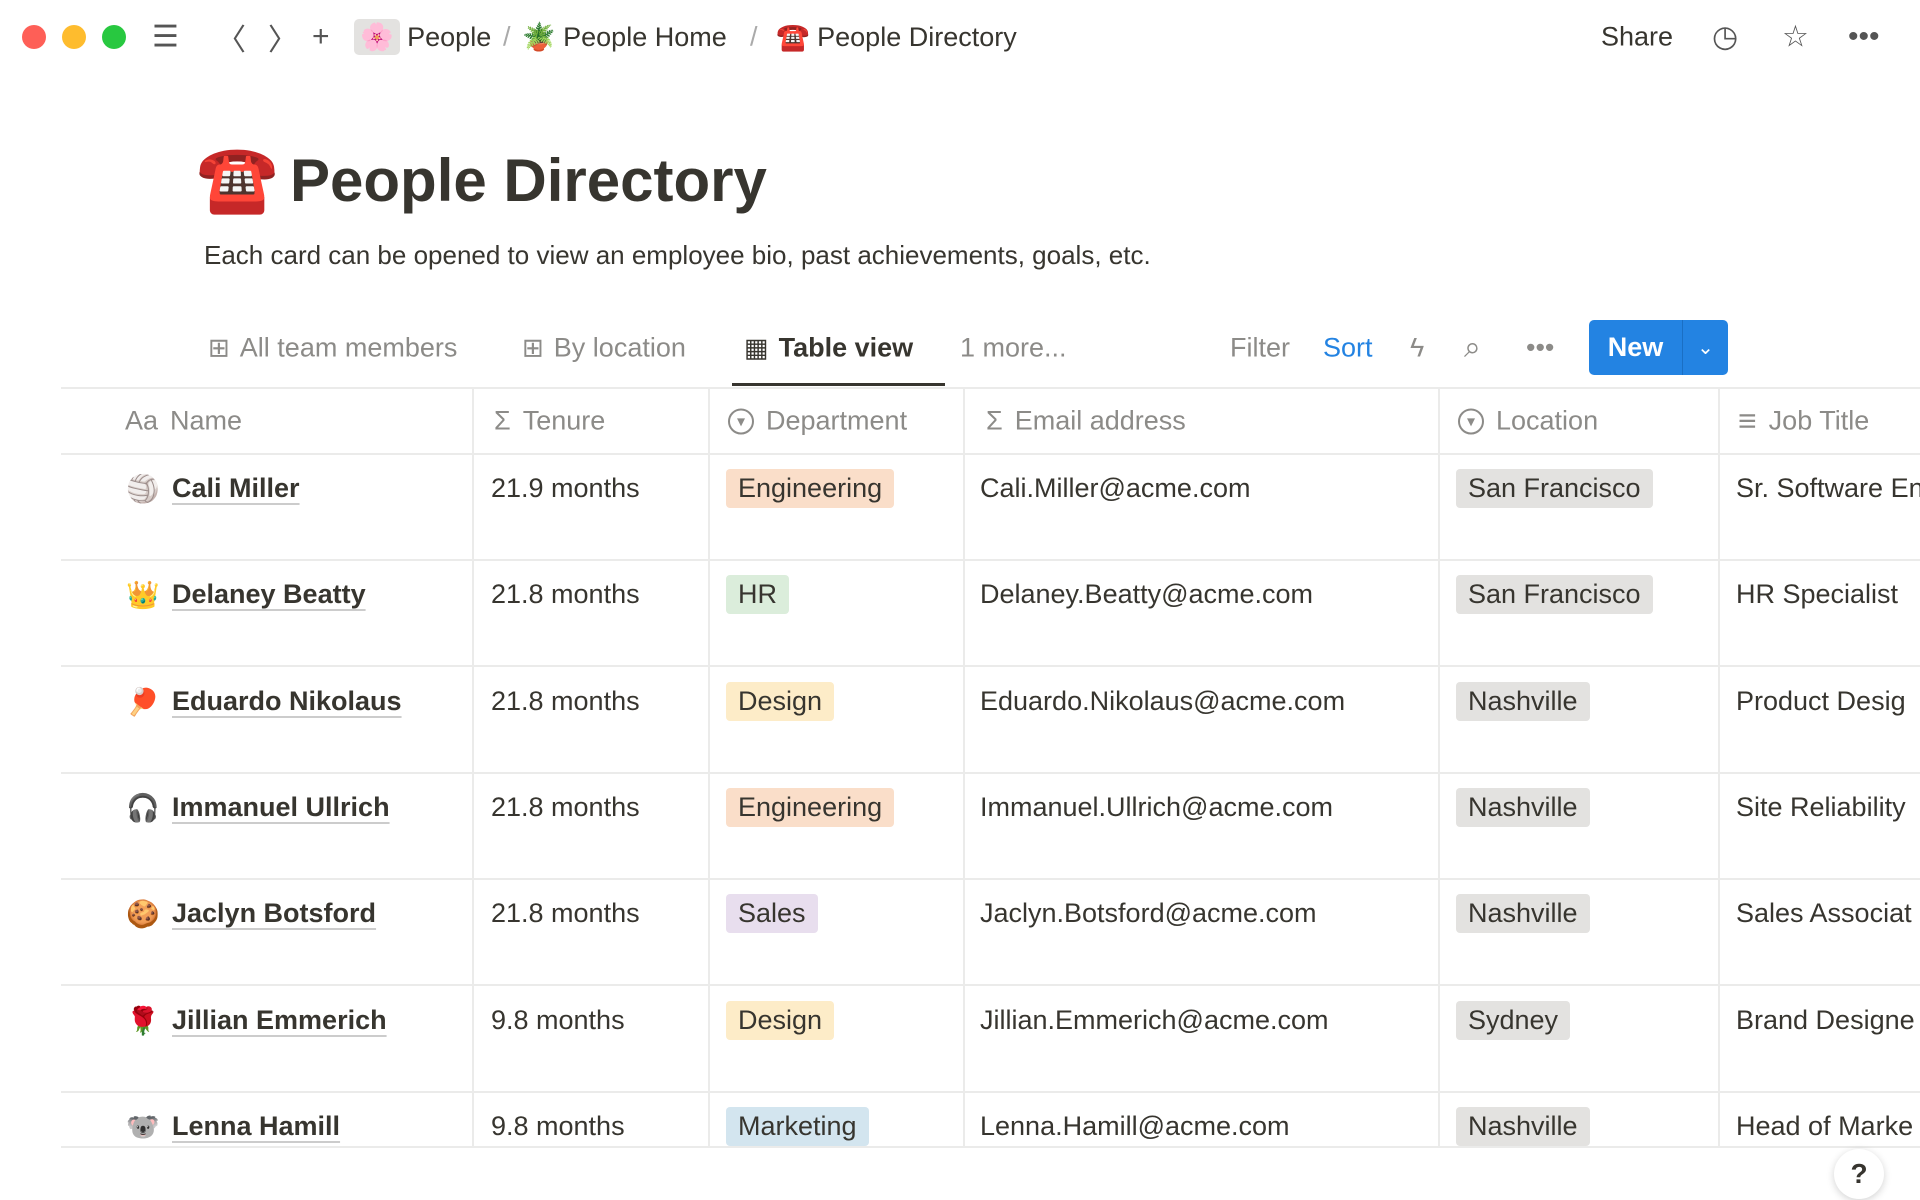 The height and width of the screenshot is (1200, 1920). Describe the element at coordinates (757, 595) in the screenshot. I see `department-tag: HR` at that location.